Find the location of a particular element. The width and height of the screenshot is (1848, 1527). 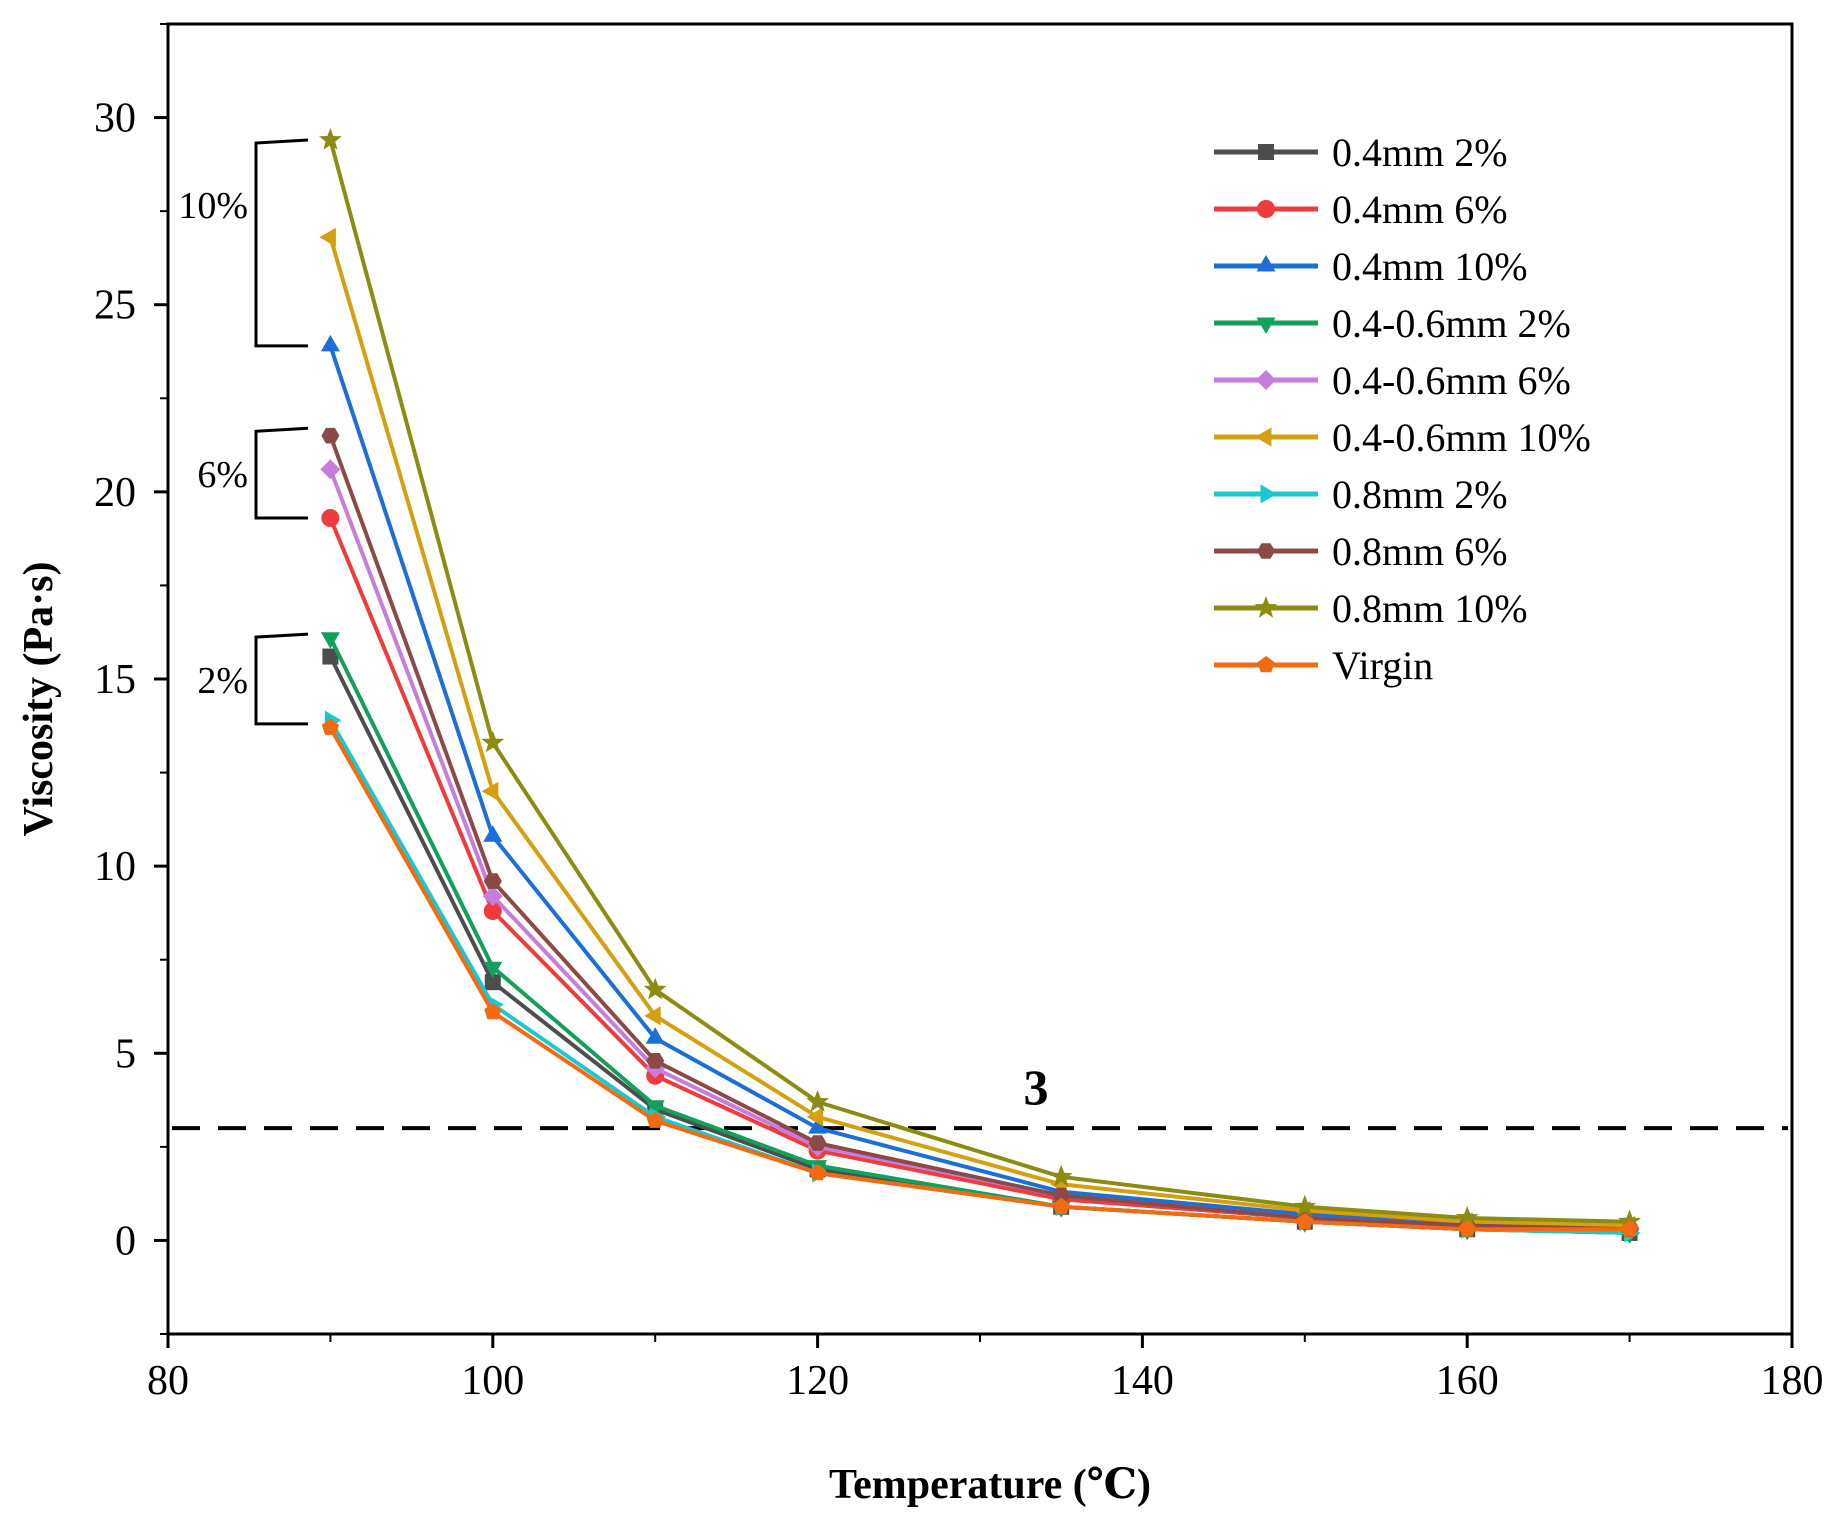

legend-entry: 0.4mm 6% is located at coordinates (1361, 209).